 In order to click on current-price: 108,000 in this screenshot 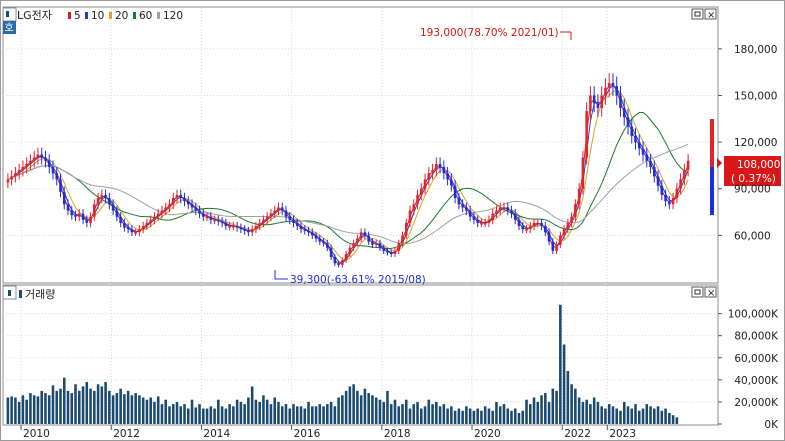, I will do `click(758, 165)`.